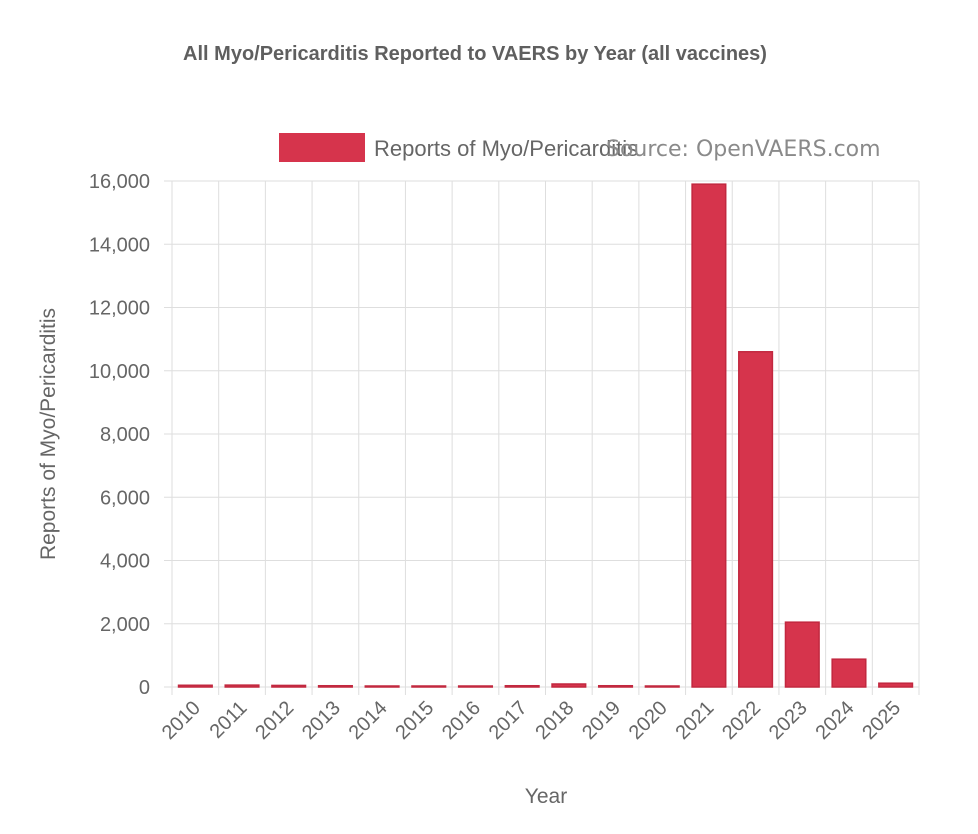  What do you see at coordinates (615, 686) in the screenshot?
I see `bar-2019` at bounding box center [615, 686].